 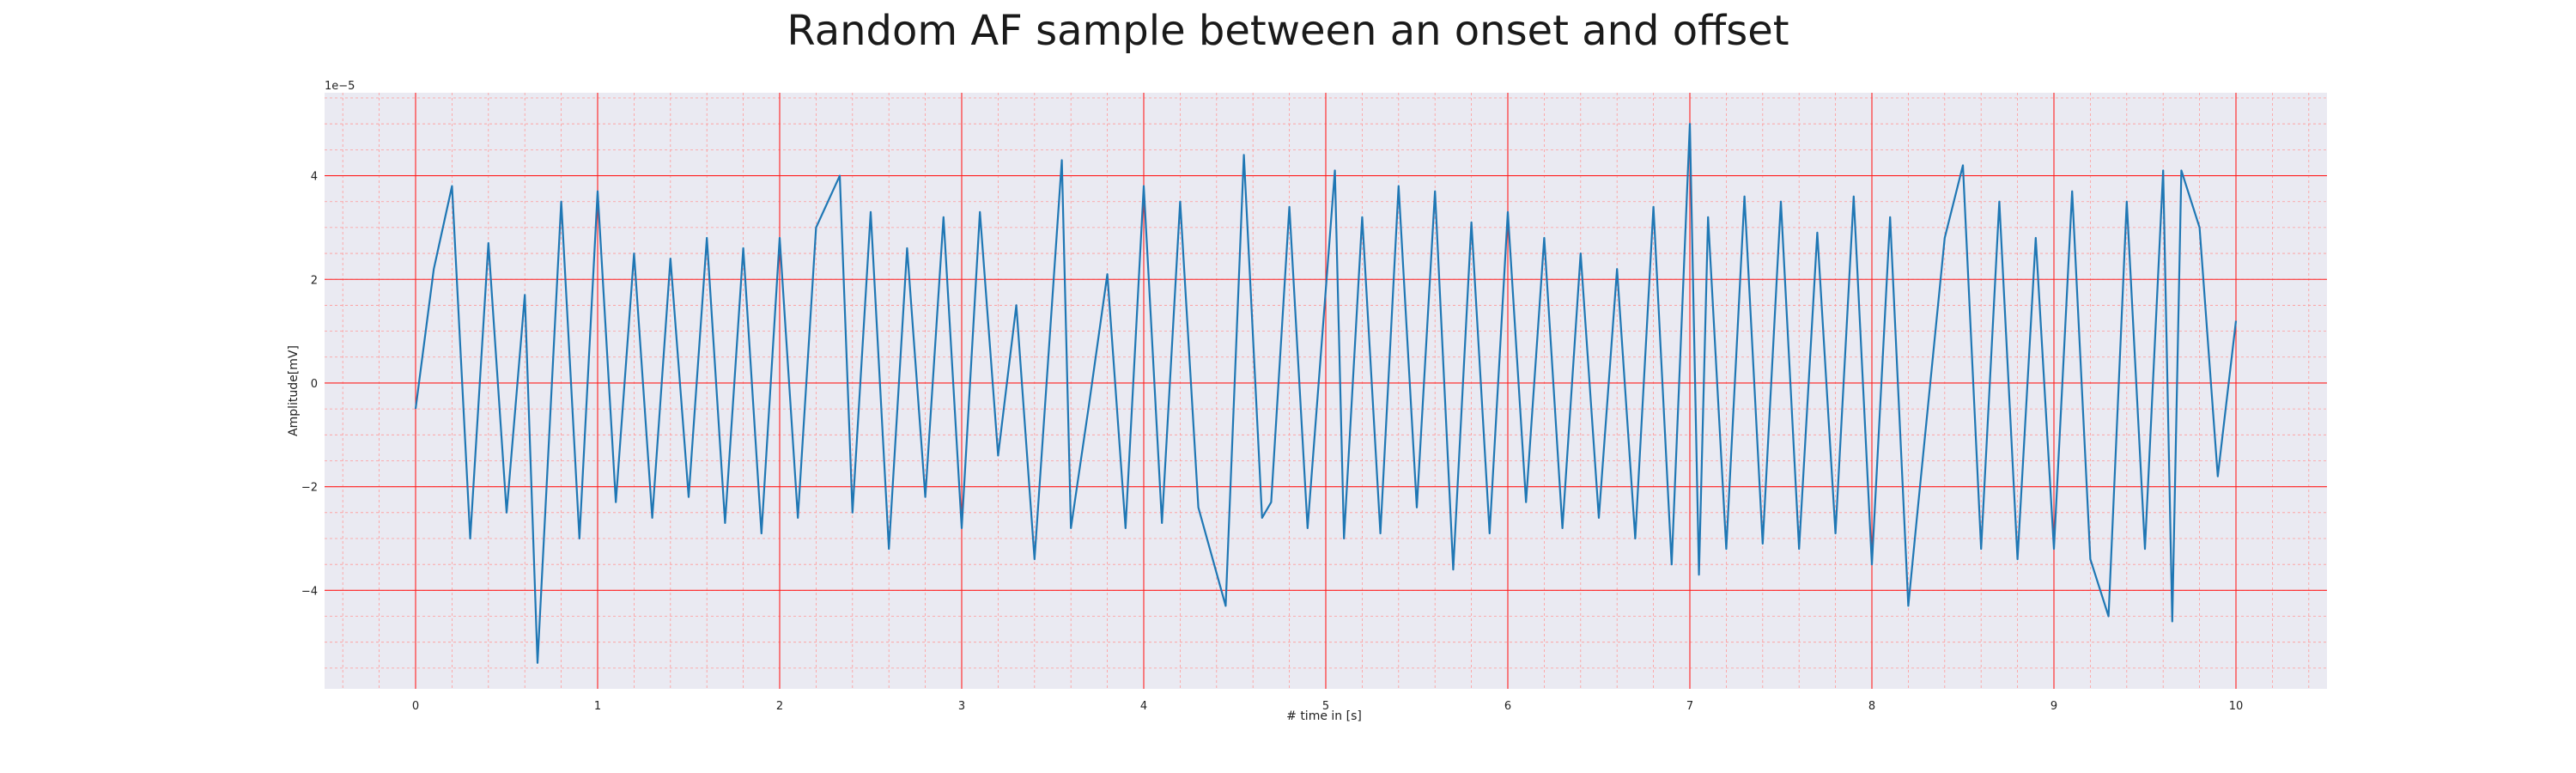 What do you see at coordinates (1324, 716) in the screenshot?
I see `x-axis-label: # time in [s]` at bounding box center [1324, 716].